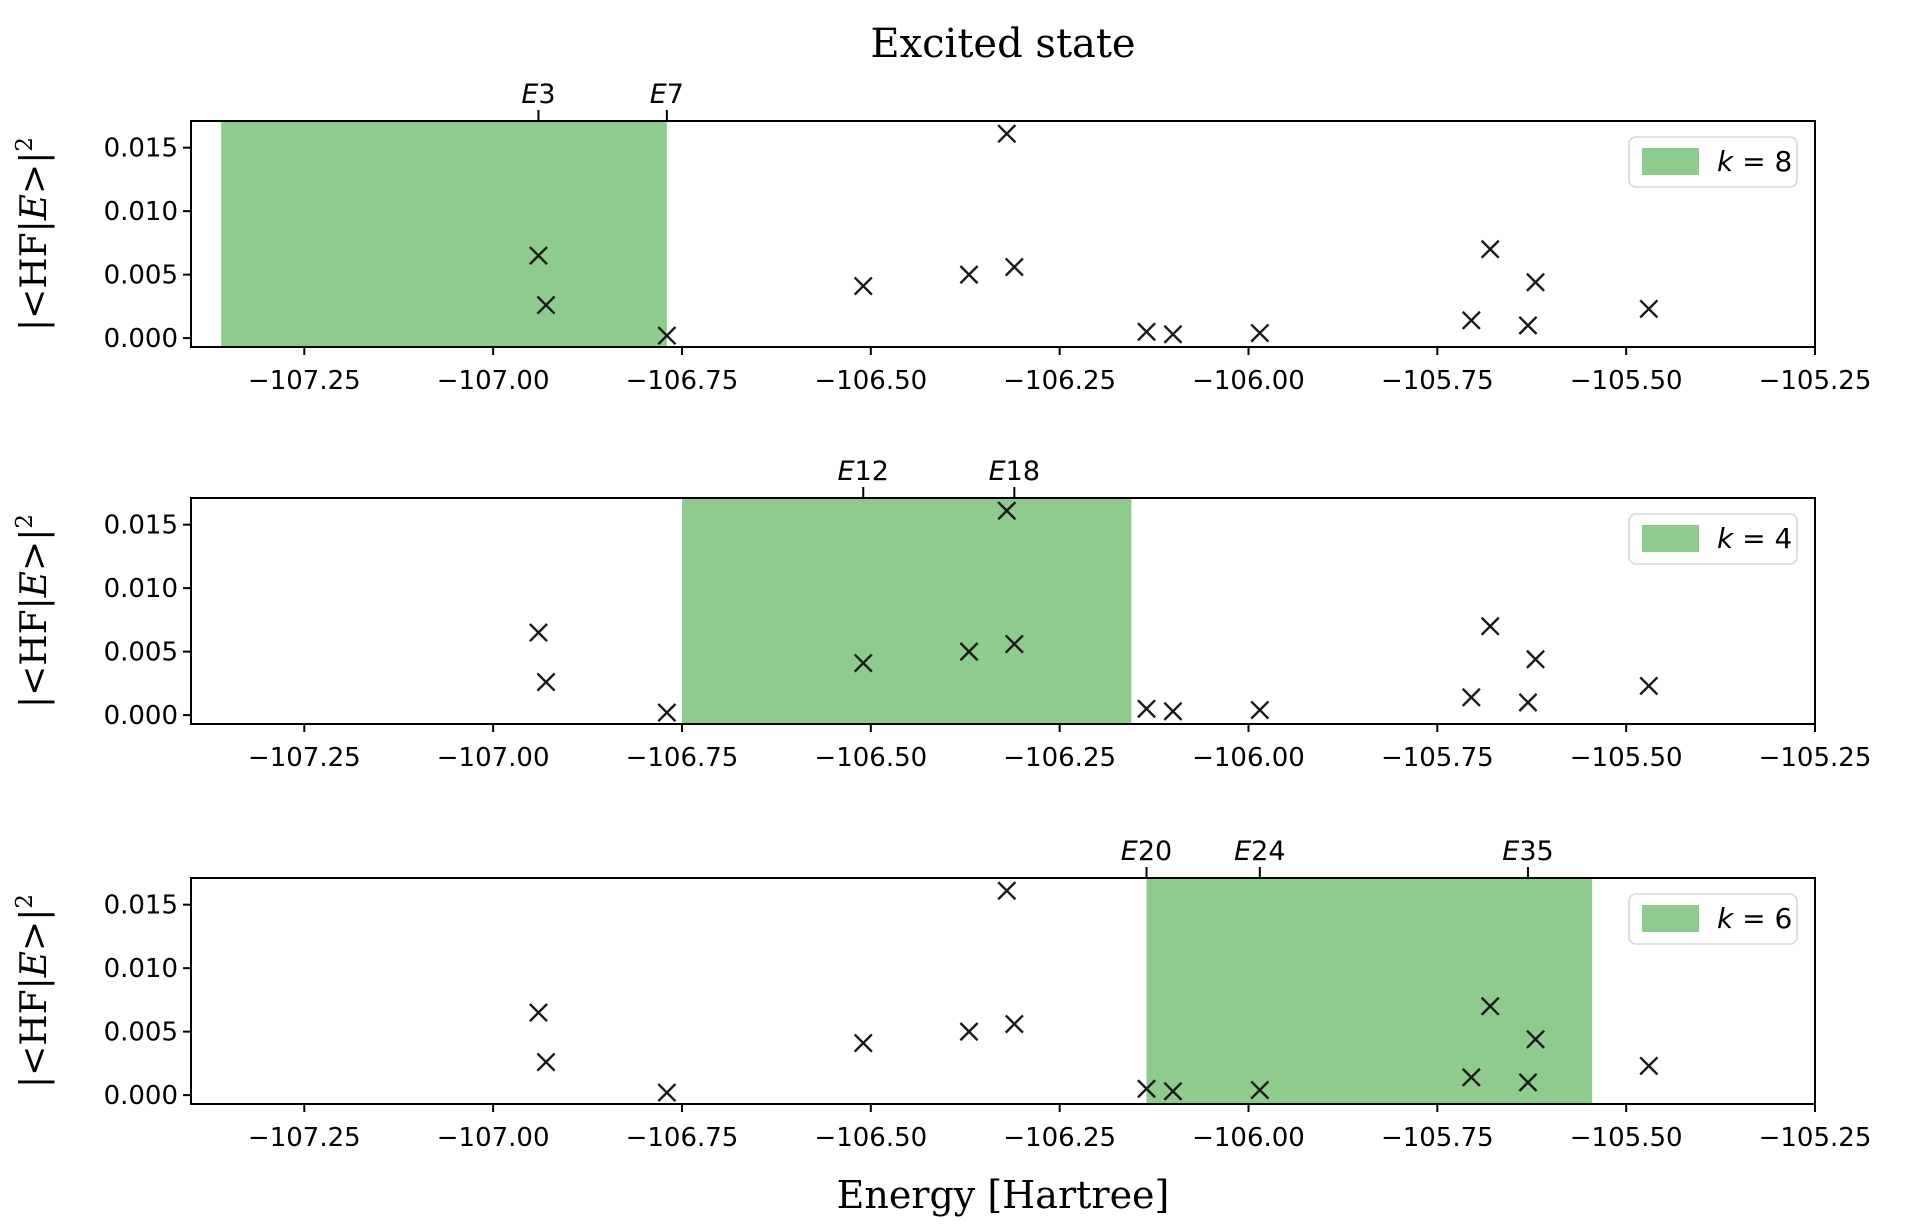  What do you see at coordinates (141, 339) in the screenshot?
I see `y-tick-label: 0.000` at bounding box center [141, 339].